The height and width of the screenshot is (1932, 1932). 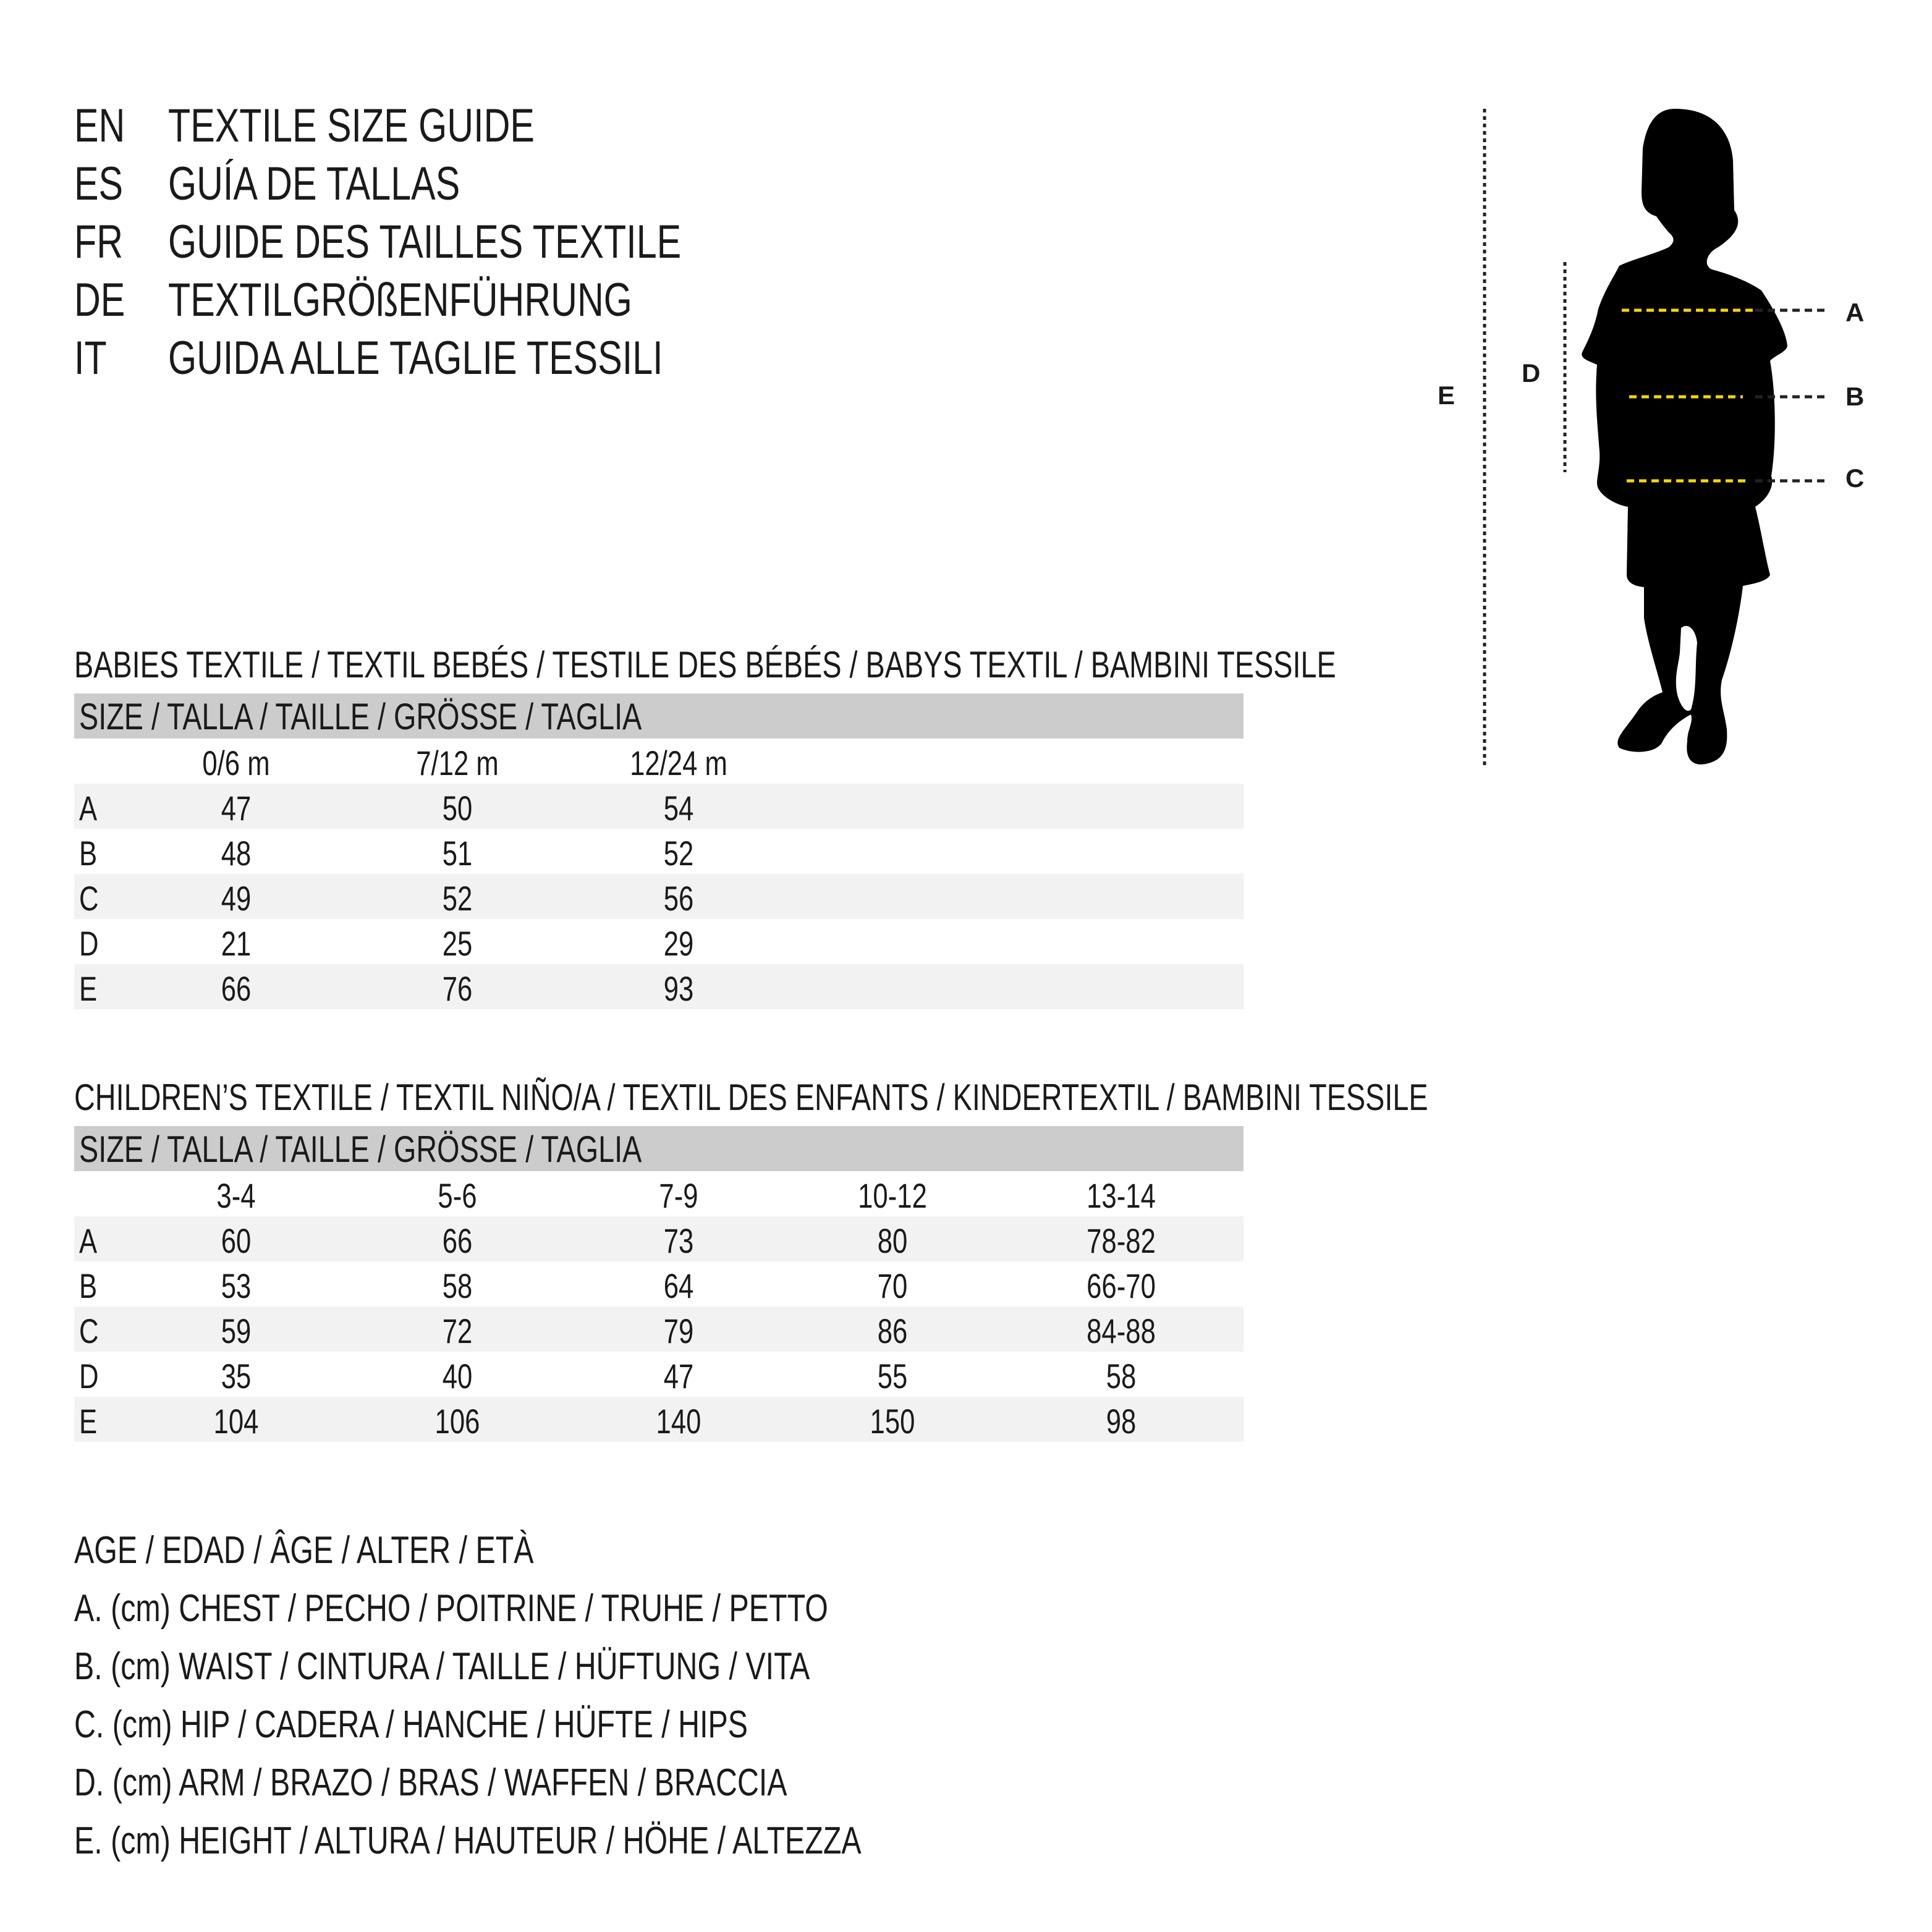 What do you see at coordinates (904, 1331) in the screenshot?
I see `table-cell: 86` at bounding box center [904, 1331].